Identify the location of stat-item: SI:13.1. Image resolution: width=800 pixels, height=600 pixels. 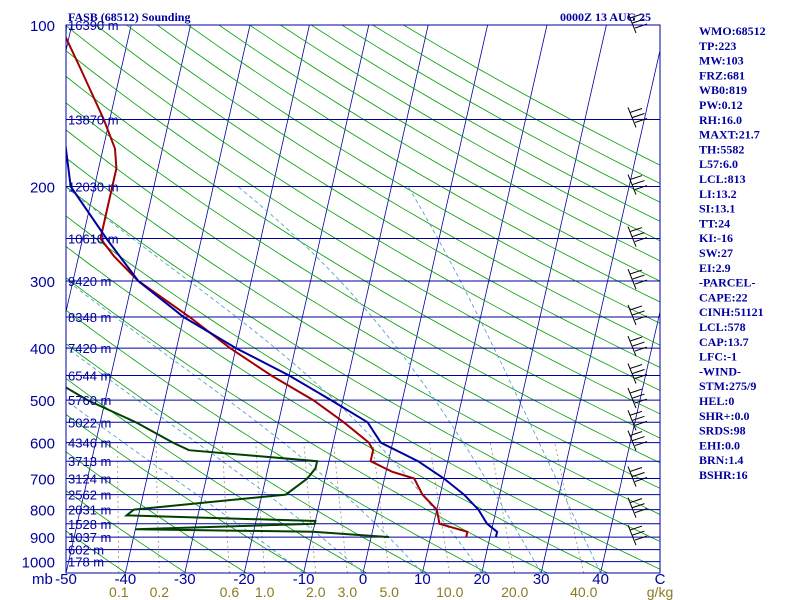
(717, 209).